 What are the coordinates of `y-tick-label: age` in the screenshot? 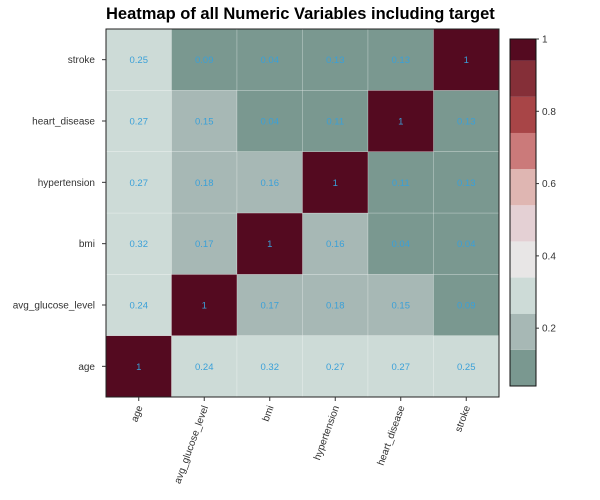 It's located at (86, 367).